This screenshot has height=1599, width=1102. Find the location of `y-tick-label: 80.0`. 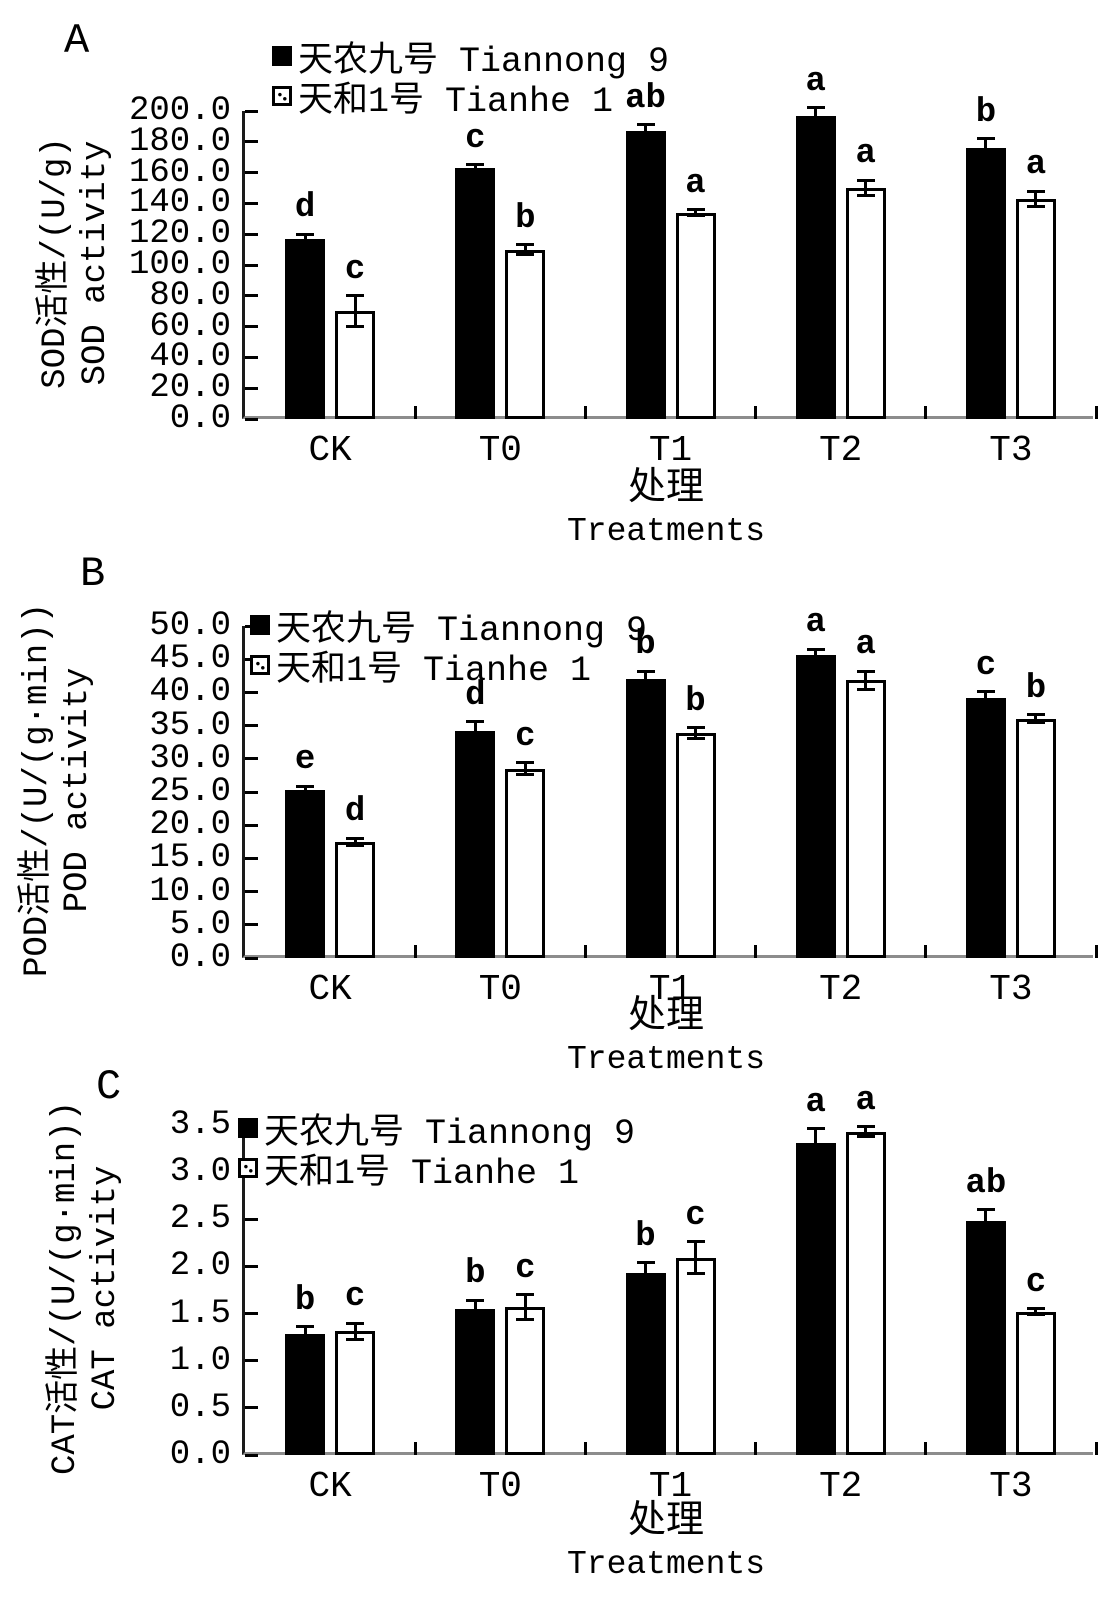

y-tick-label: 80.0 is located at coordinates (190, 295).